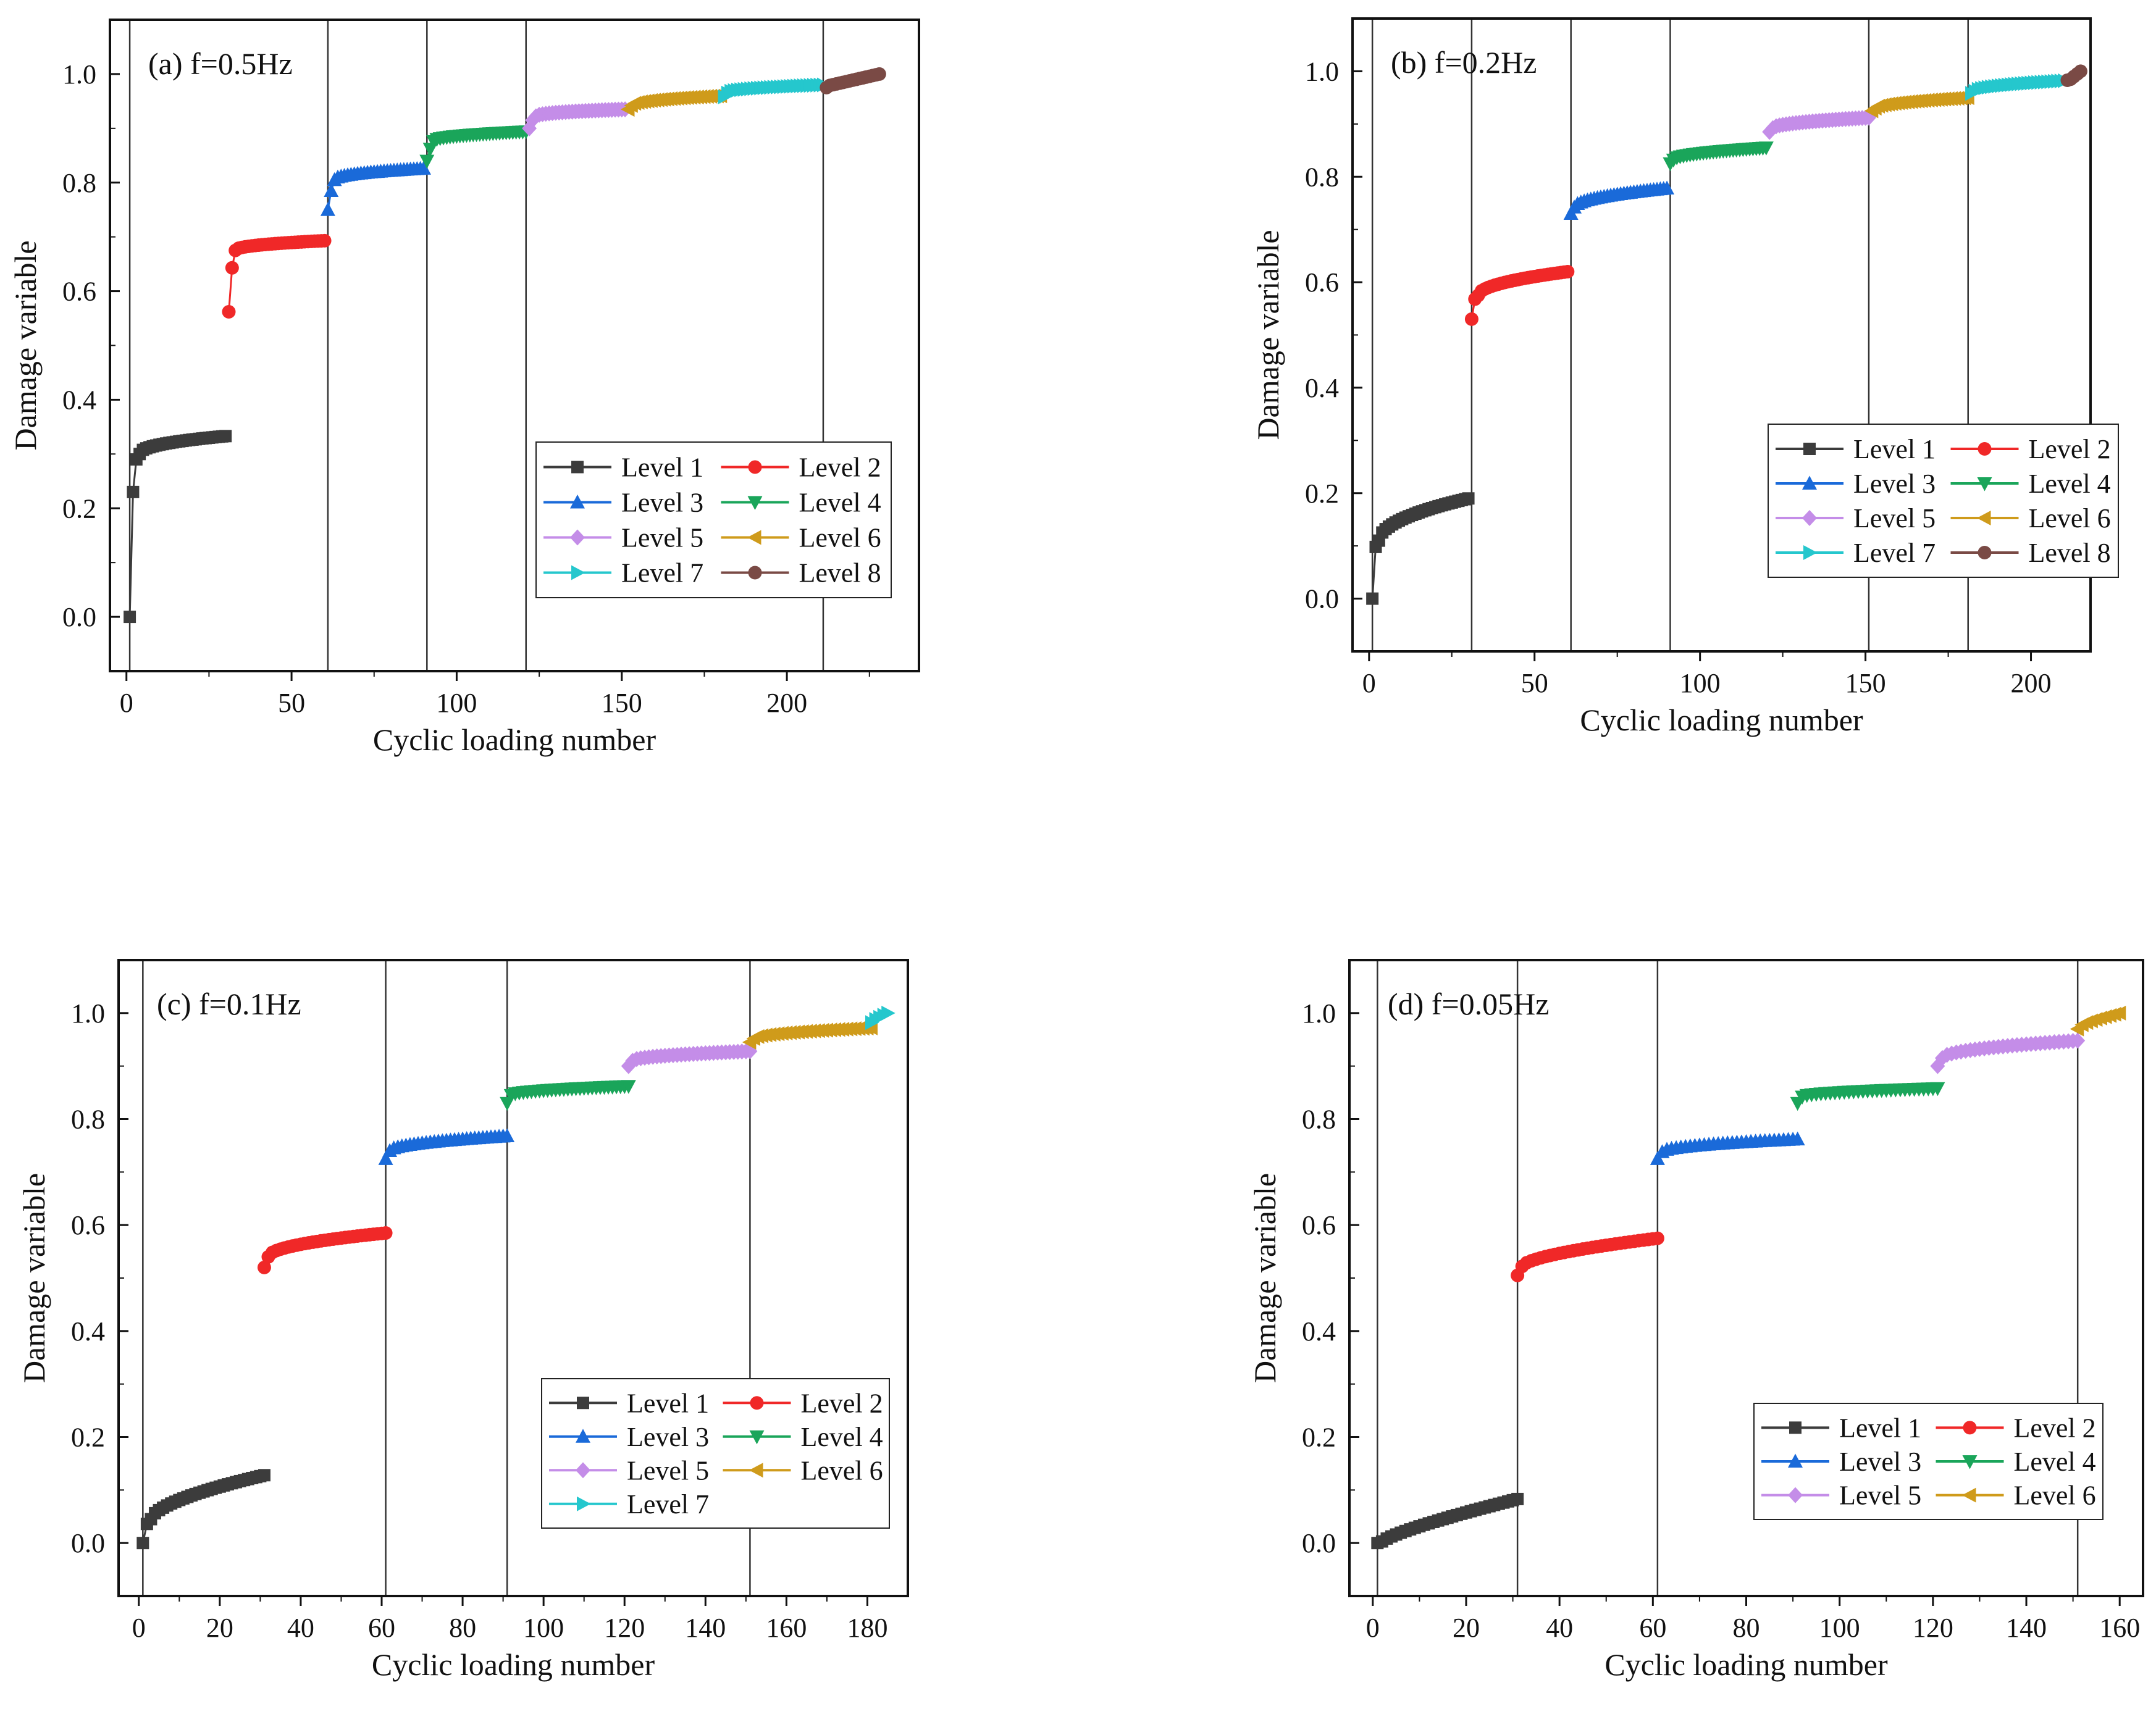 The height and width of the screenshot is (1709, 2156). I want to click on x-tick-label: 40, so click(1560, 1628).